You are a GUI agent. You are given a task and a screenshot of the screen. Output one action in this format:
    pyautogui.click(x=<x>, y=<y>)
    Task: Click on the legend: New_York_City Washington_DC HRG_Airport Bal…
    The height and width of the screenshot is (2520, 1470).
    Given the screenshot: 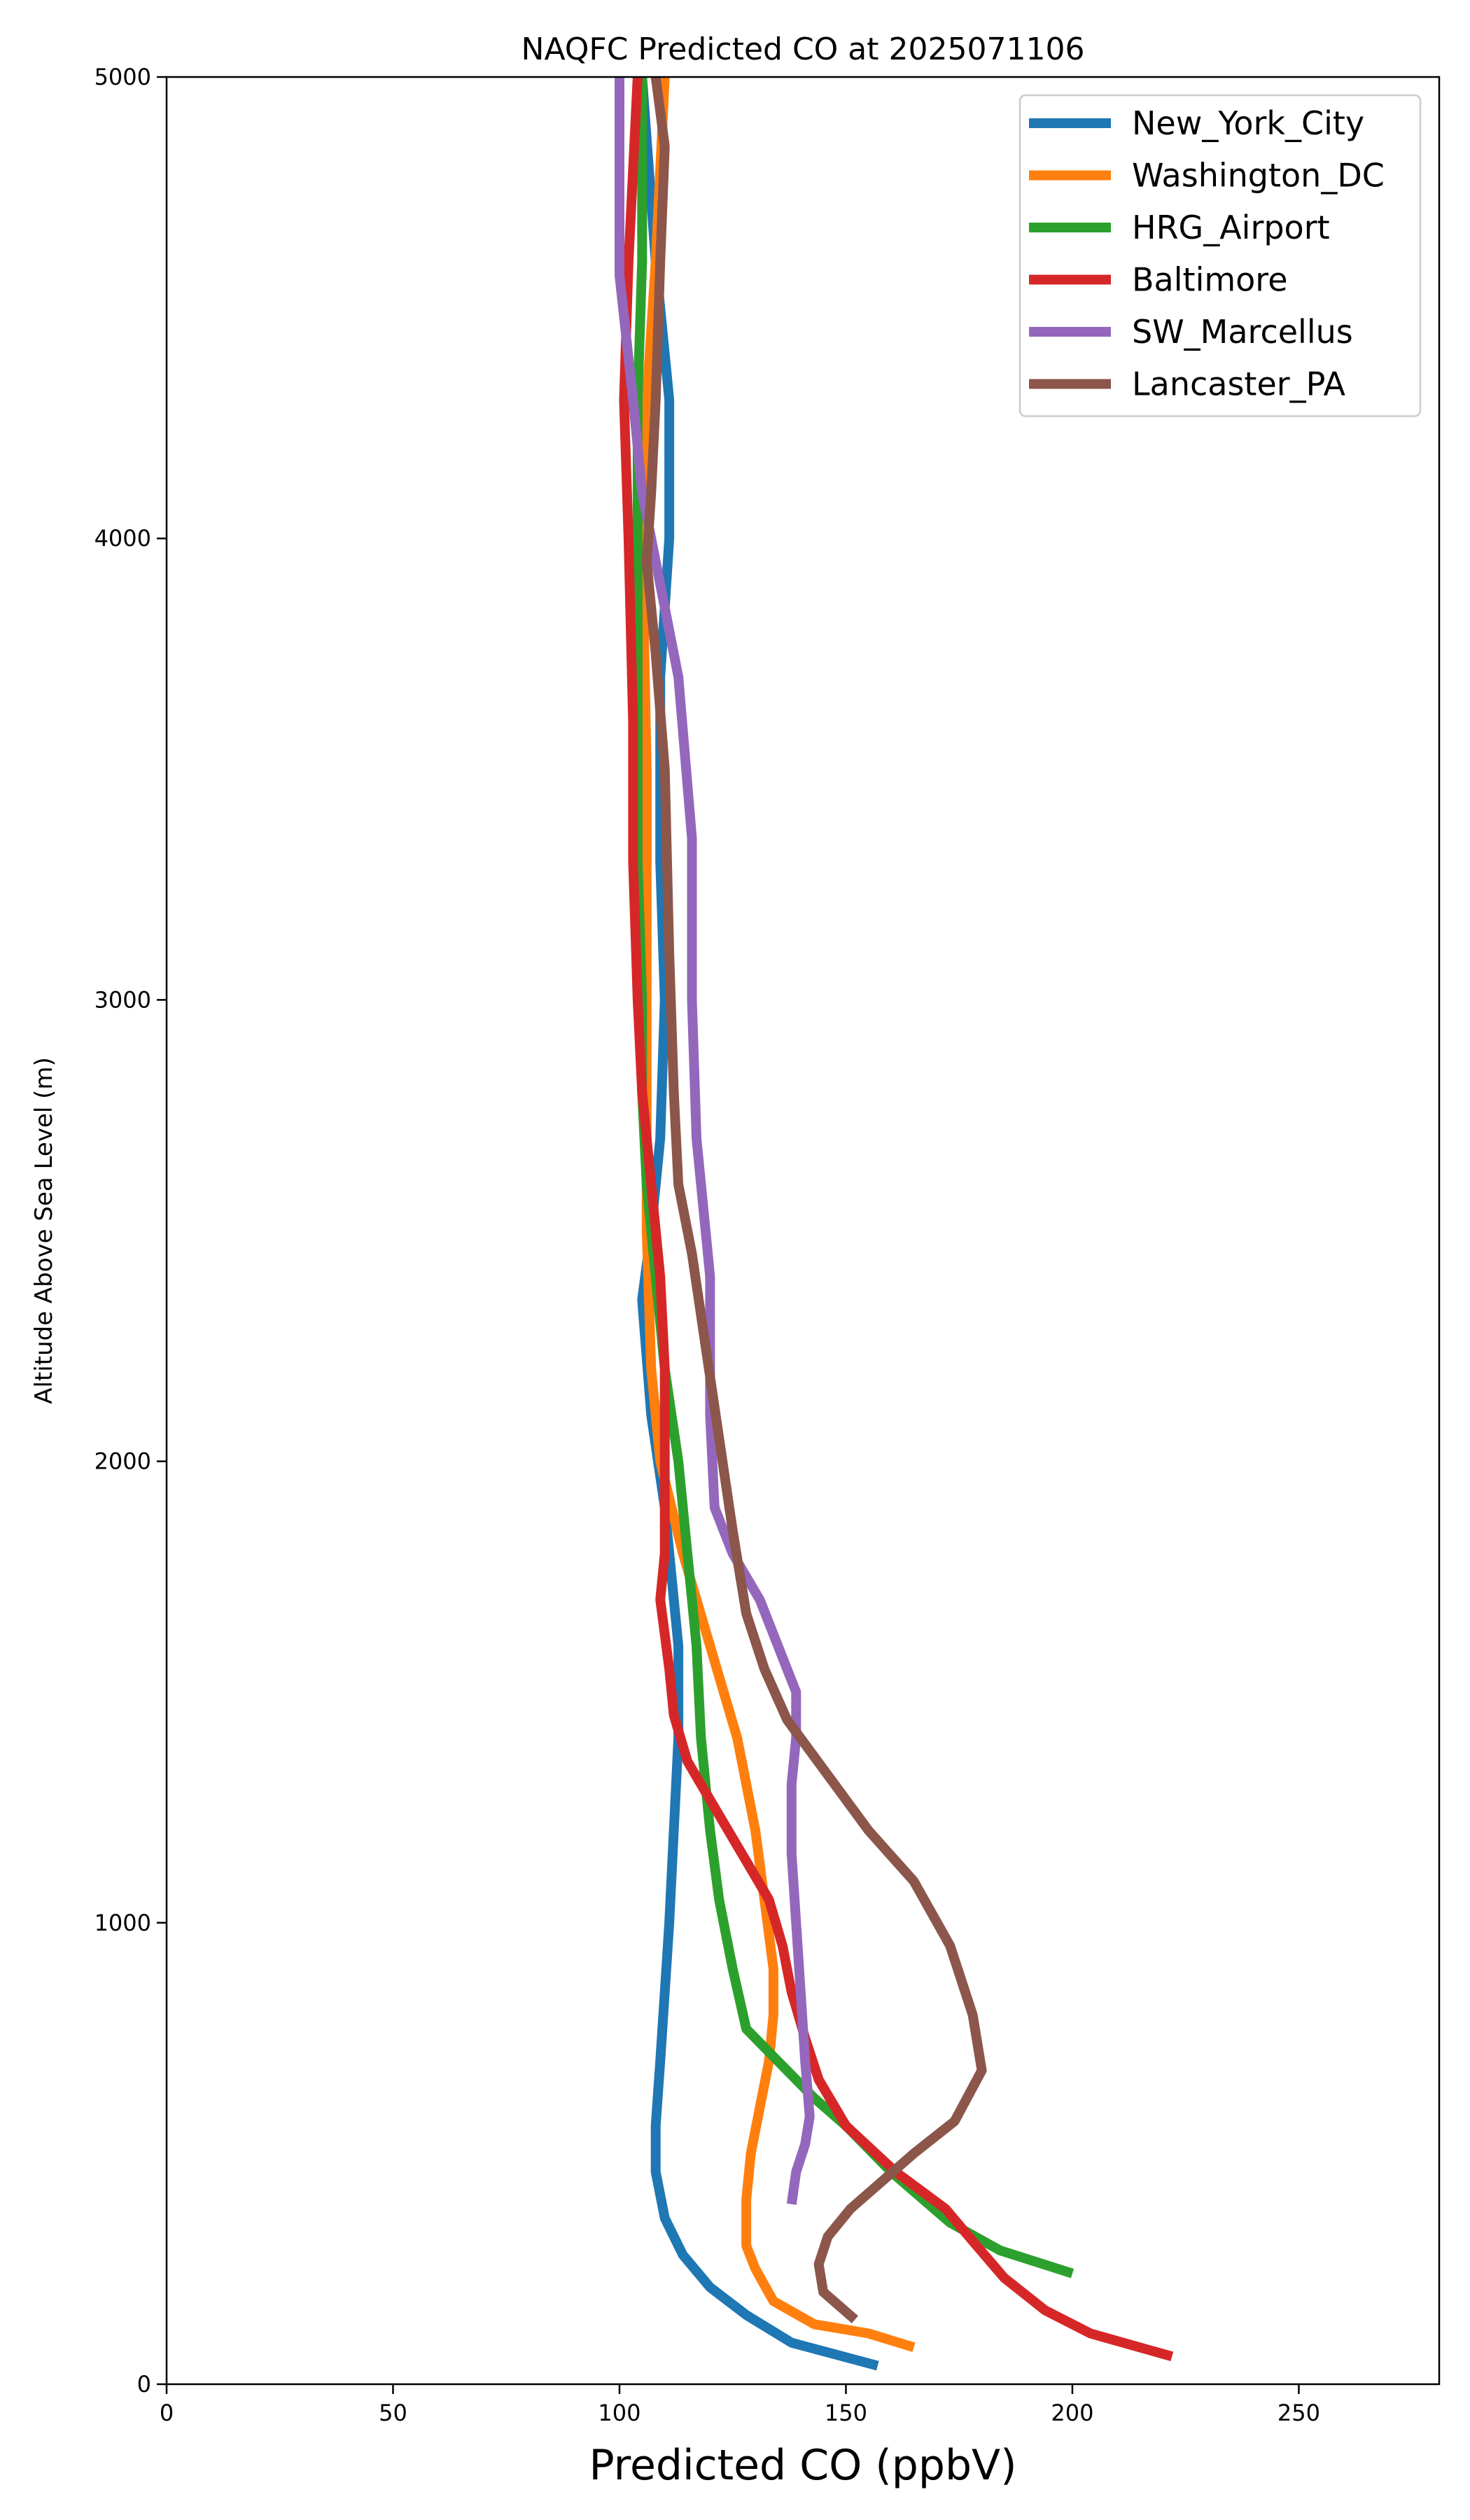 What is the action you would take?
    pyautogui.click(x=1220, y=255)
    